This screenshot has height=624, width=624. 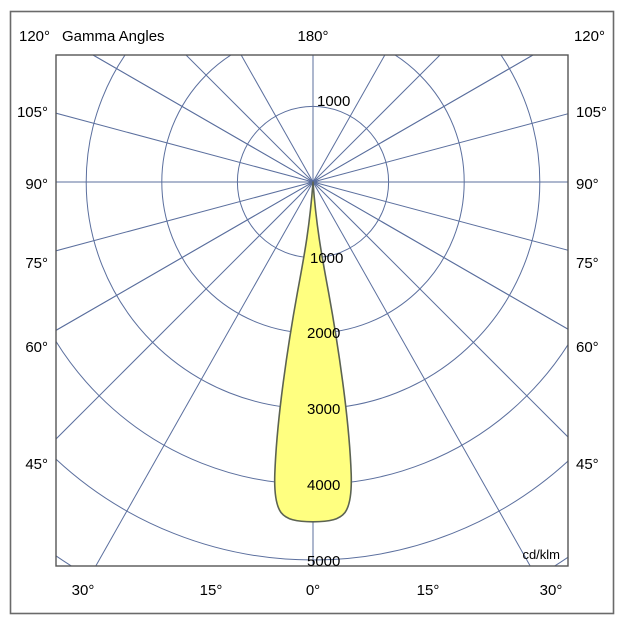 I want to click on left-axis-label-90: 90°, so click(x=36, y=184).